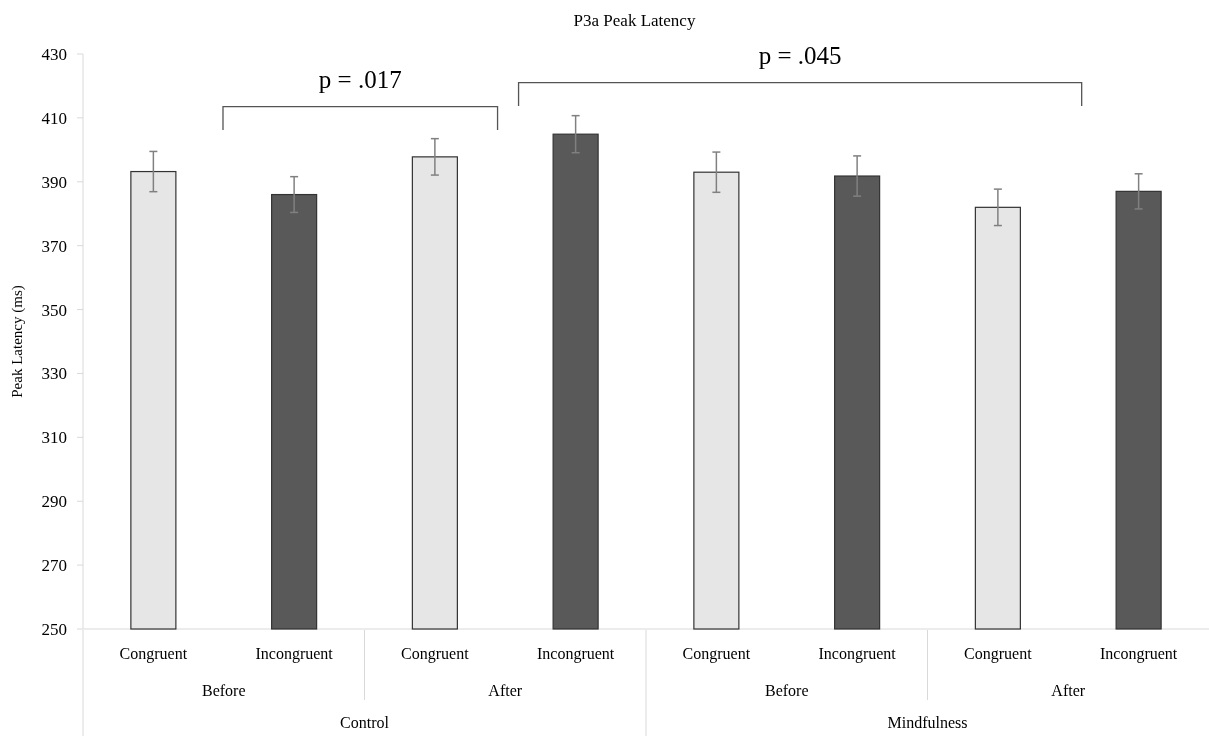 Image resolution: width=1209 pixels, height=736 pixels. What do you see at coordinates (365, 722) in the screenshot?
I see `text: Control` at bounding box center [365, 722].